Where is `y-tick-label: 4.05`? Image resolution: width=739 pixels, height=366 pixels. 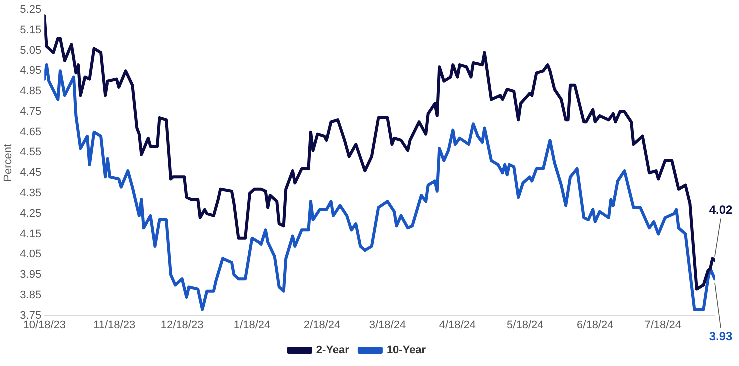
y-tick-label: 4.05 is located at coordinates (31, 254).